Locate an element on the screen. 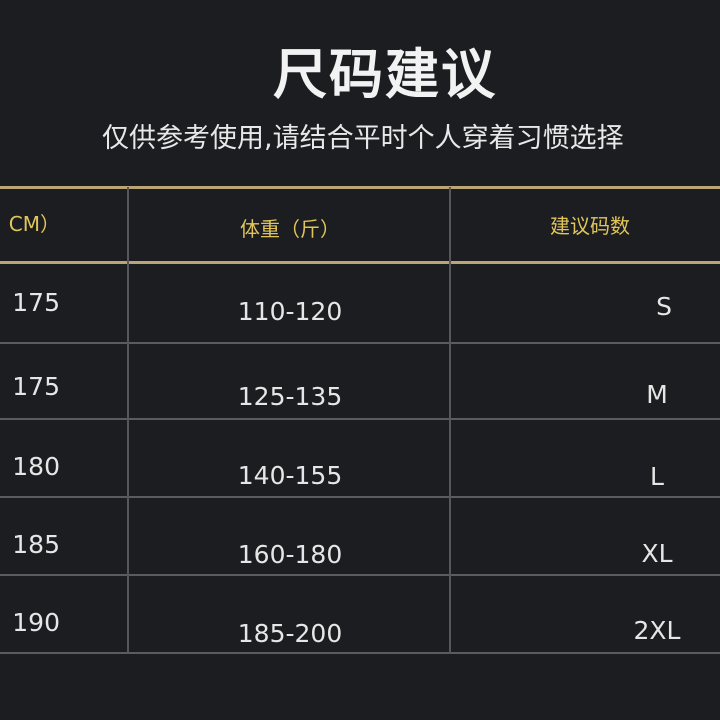  table-top-rule is located at coordinates (360, 187).